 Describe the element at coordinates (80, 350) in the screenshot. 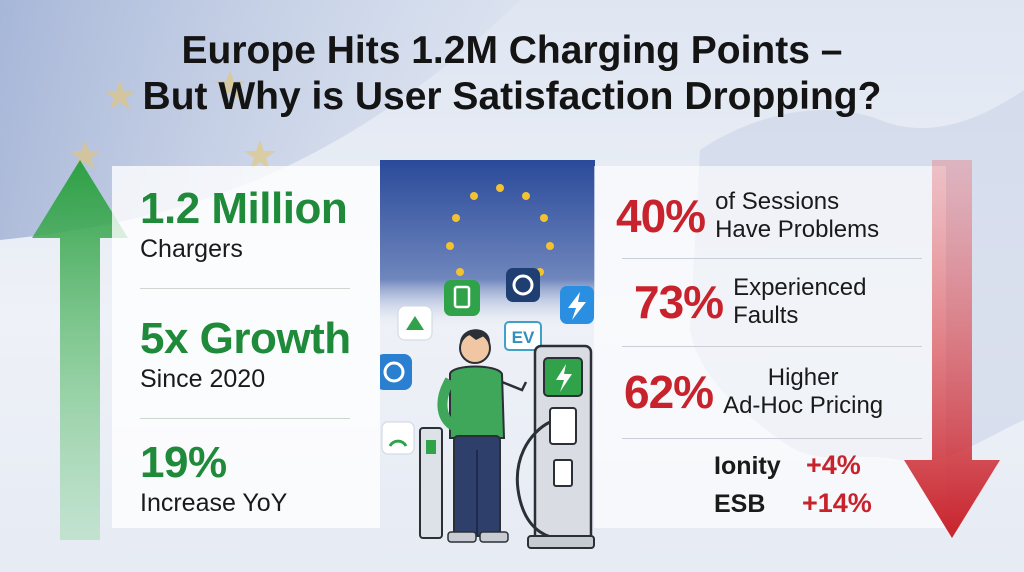

I see `growth-arrow-icon` at that location.